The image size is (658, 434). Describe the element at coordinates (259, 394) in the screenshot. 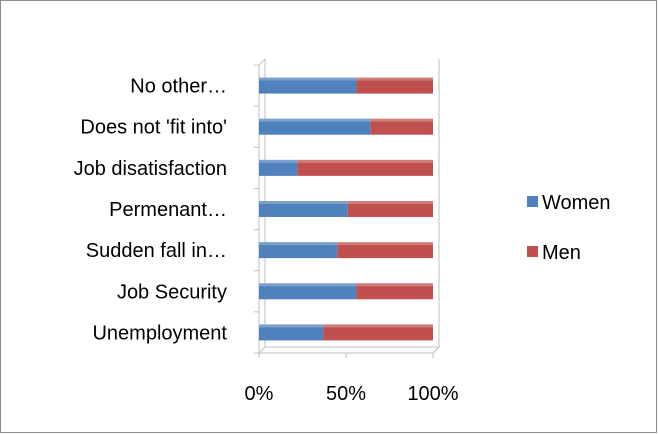

I see `x-tick-label: 0%` at that location.